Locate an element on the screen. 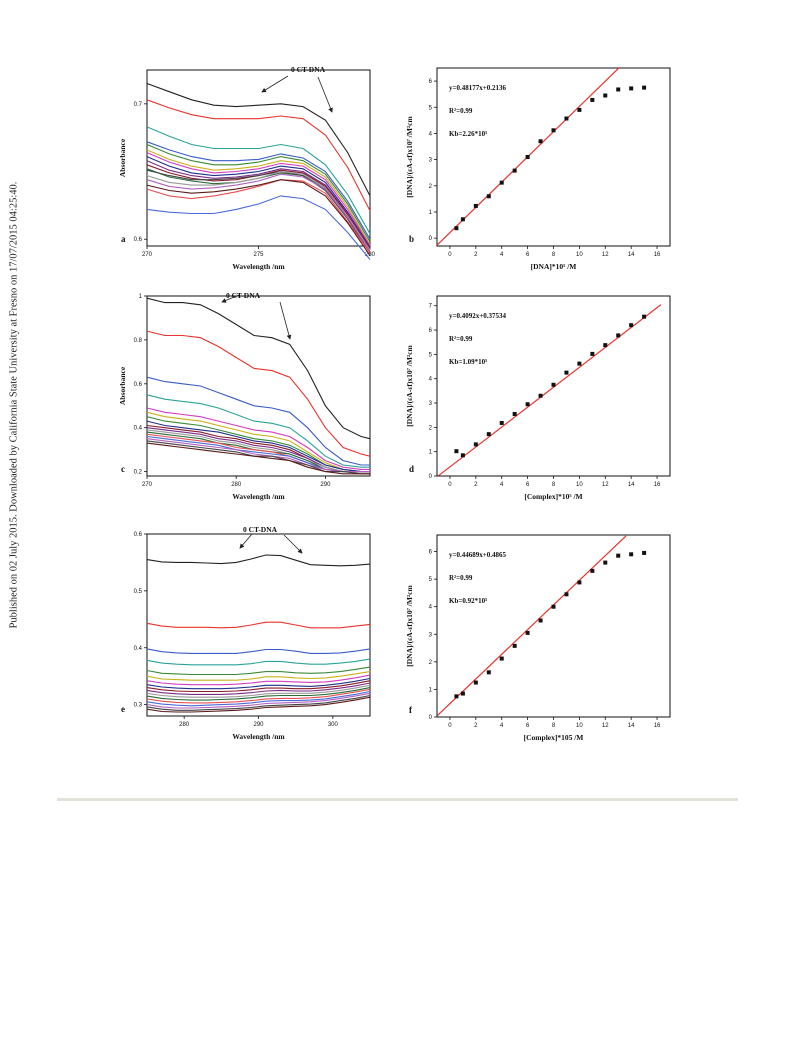  x-axis-label: [DNA]*10⁵ /M is located at coordinates (554, 266).